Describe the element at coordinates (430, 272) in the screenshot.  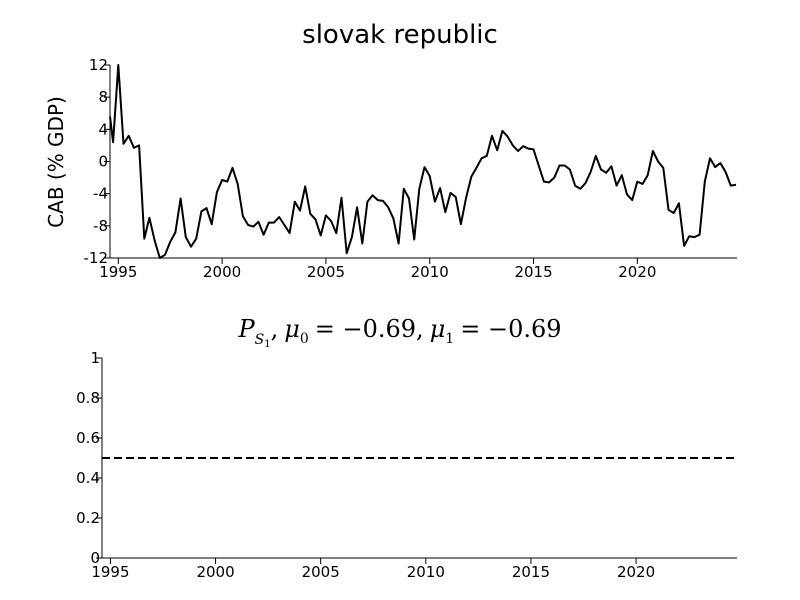
I see `top-chart-xtick-label: 2010` at that location.